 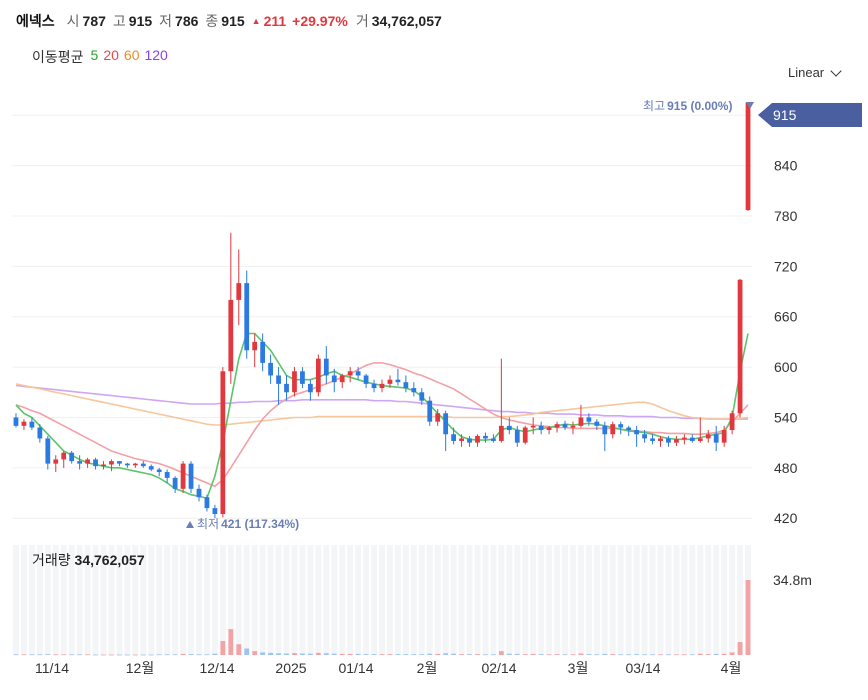 I want to click on ma-legend-item-60: 60, so click(x=131, y=55).